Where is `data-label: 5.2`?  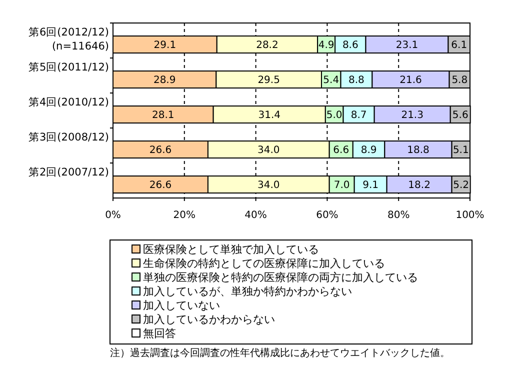 data-label: 5.2 is located at coordinates (461, 186).